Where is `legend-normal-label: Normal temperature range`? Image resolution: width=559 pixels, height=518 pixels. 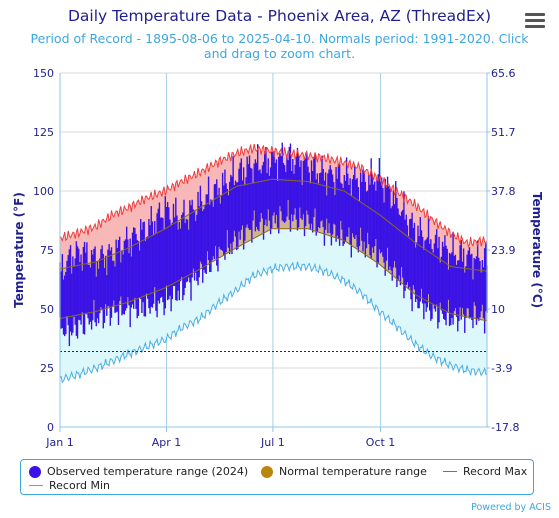
legend-normal-label: Normal temperature range is located at coordinates (353, 471).